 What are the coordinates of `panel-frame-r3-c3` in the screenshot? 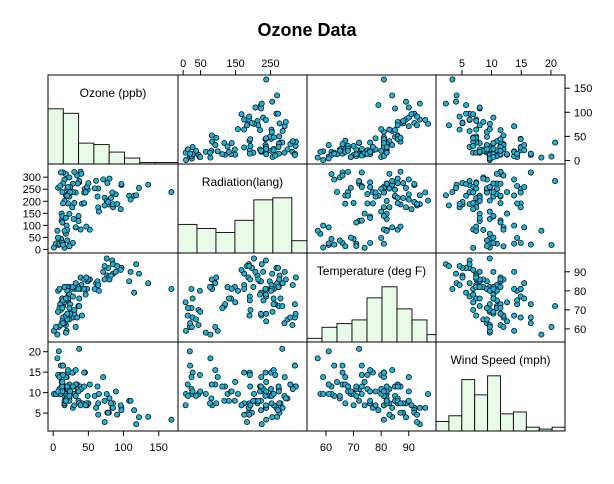 It's located at (500, 386).